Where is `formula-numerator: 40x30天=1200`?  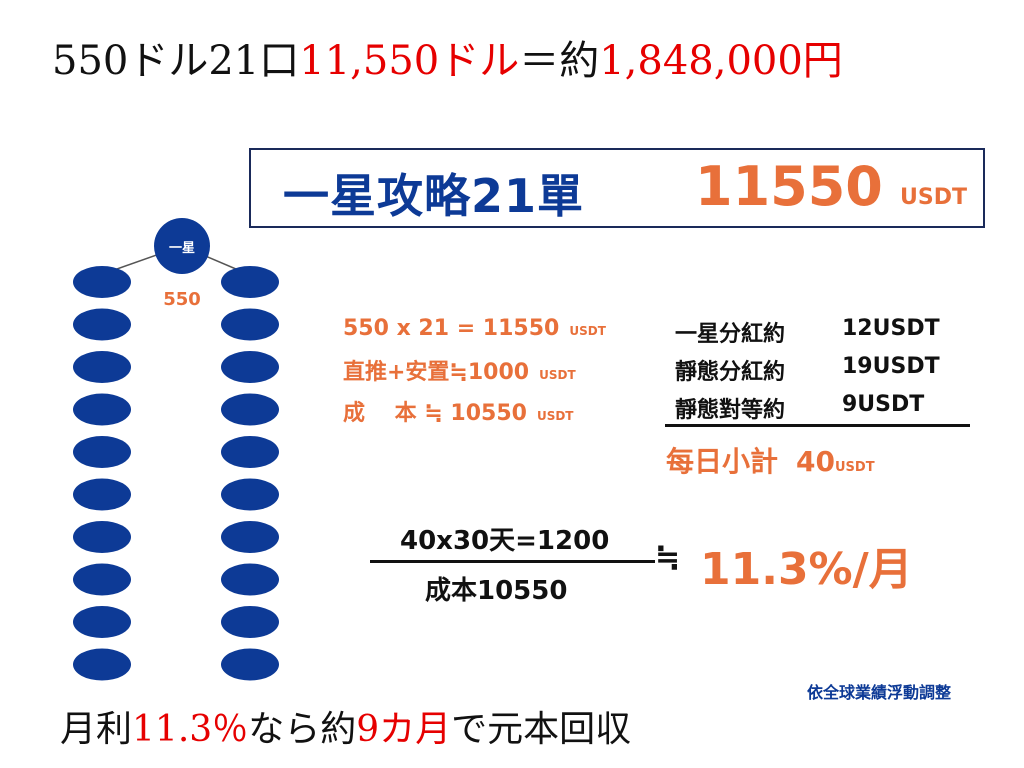 formula-numerator: 40x30天=1200 is located at coordinates (505, 541).